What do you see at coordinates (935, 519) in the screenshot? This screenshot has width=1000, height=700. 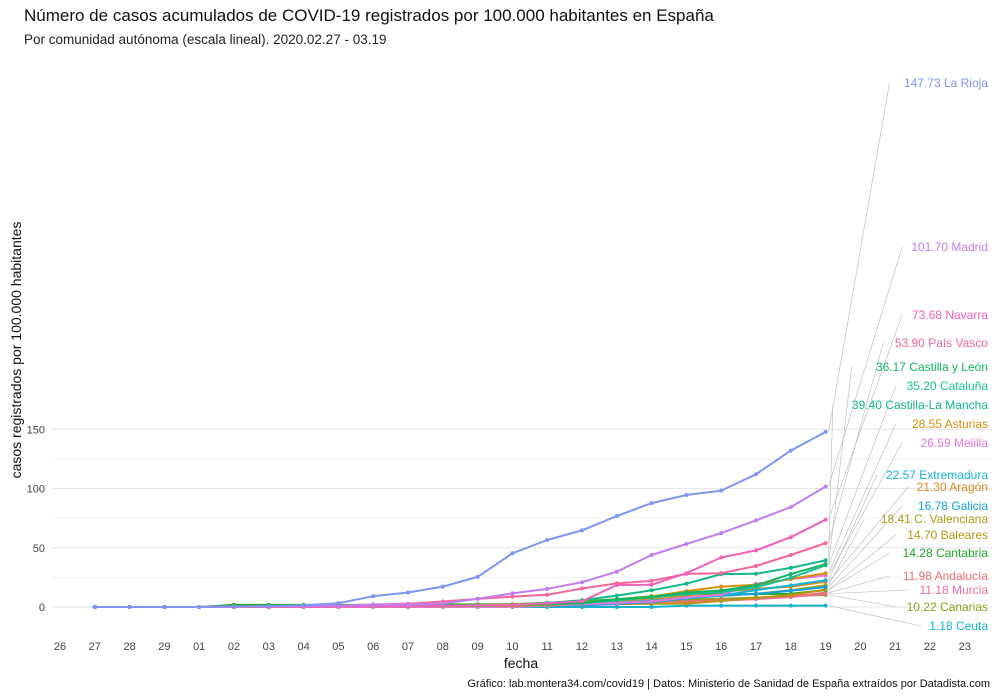 I see `series-end-label: 18.41 C. Valenciana` at bounding box center [935, 519].